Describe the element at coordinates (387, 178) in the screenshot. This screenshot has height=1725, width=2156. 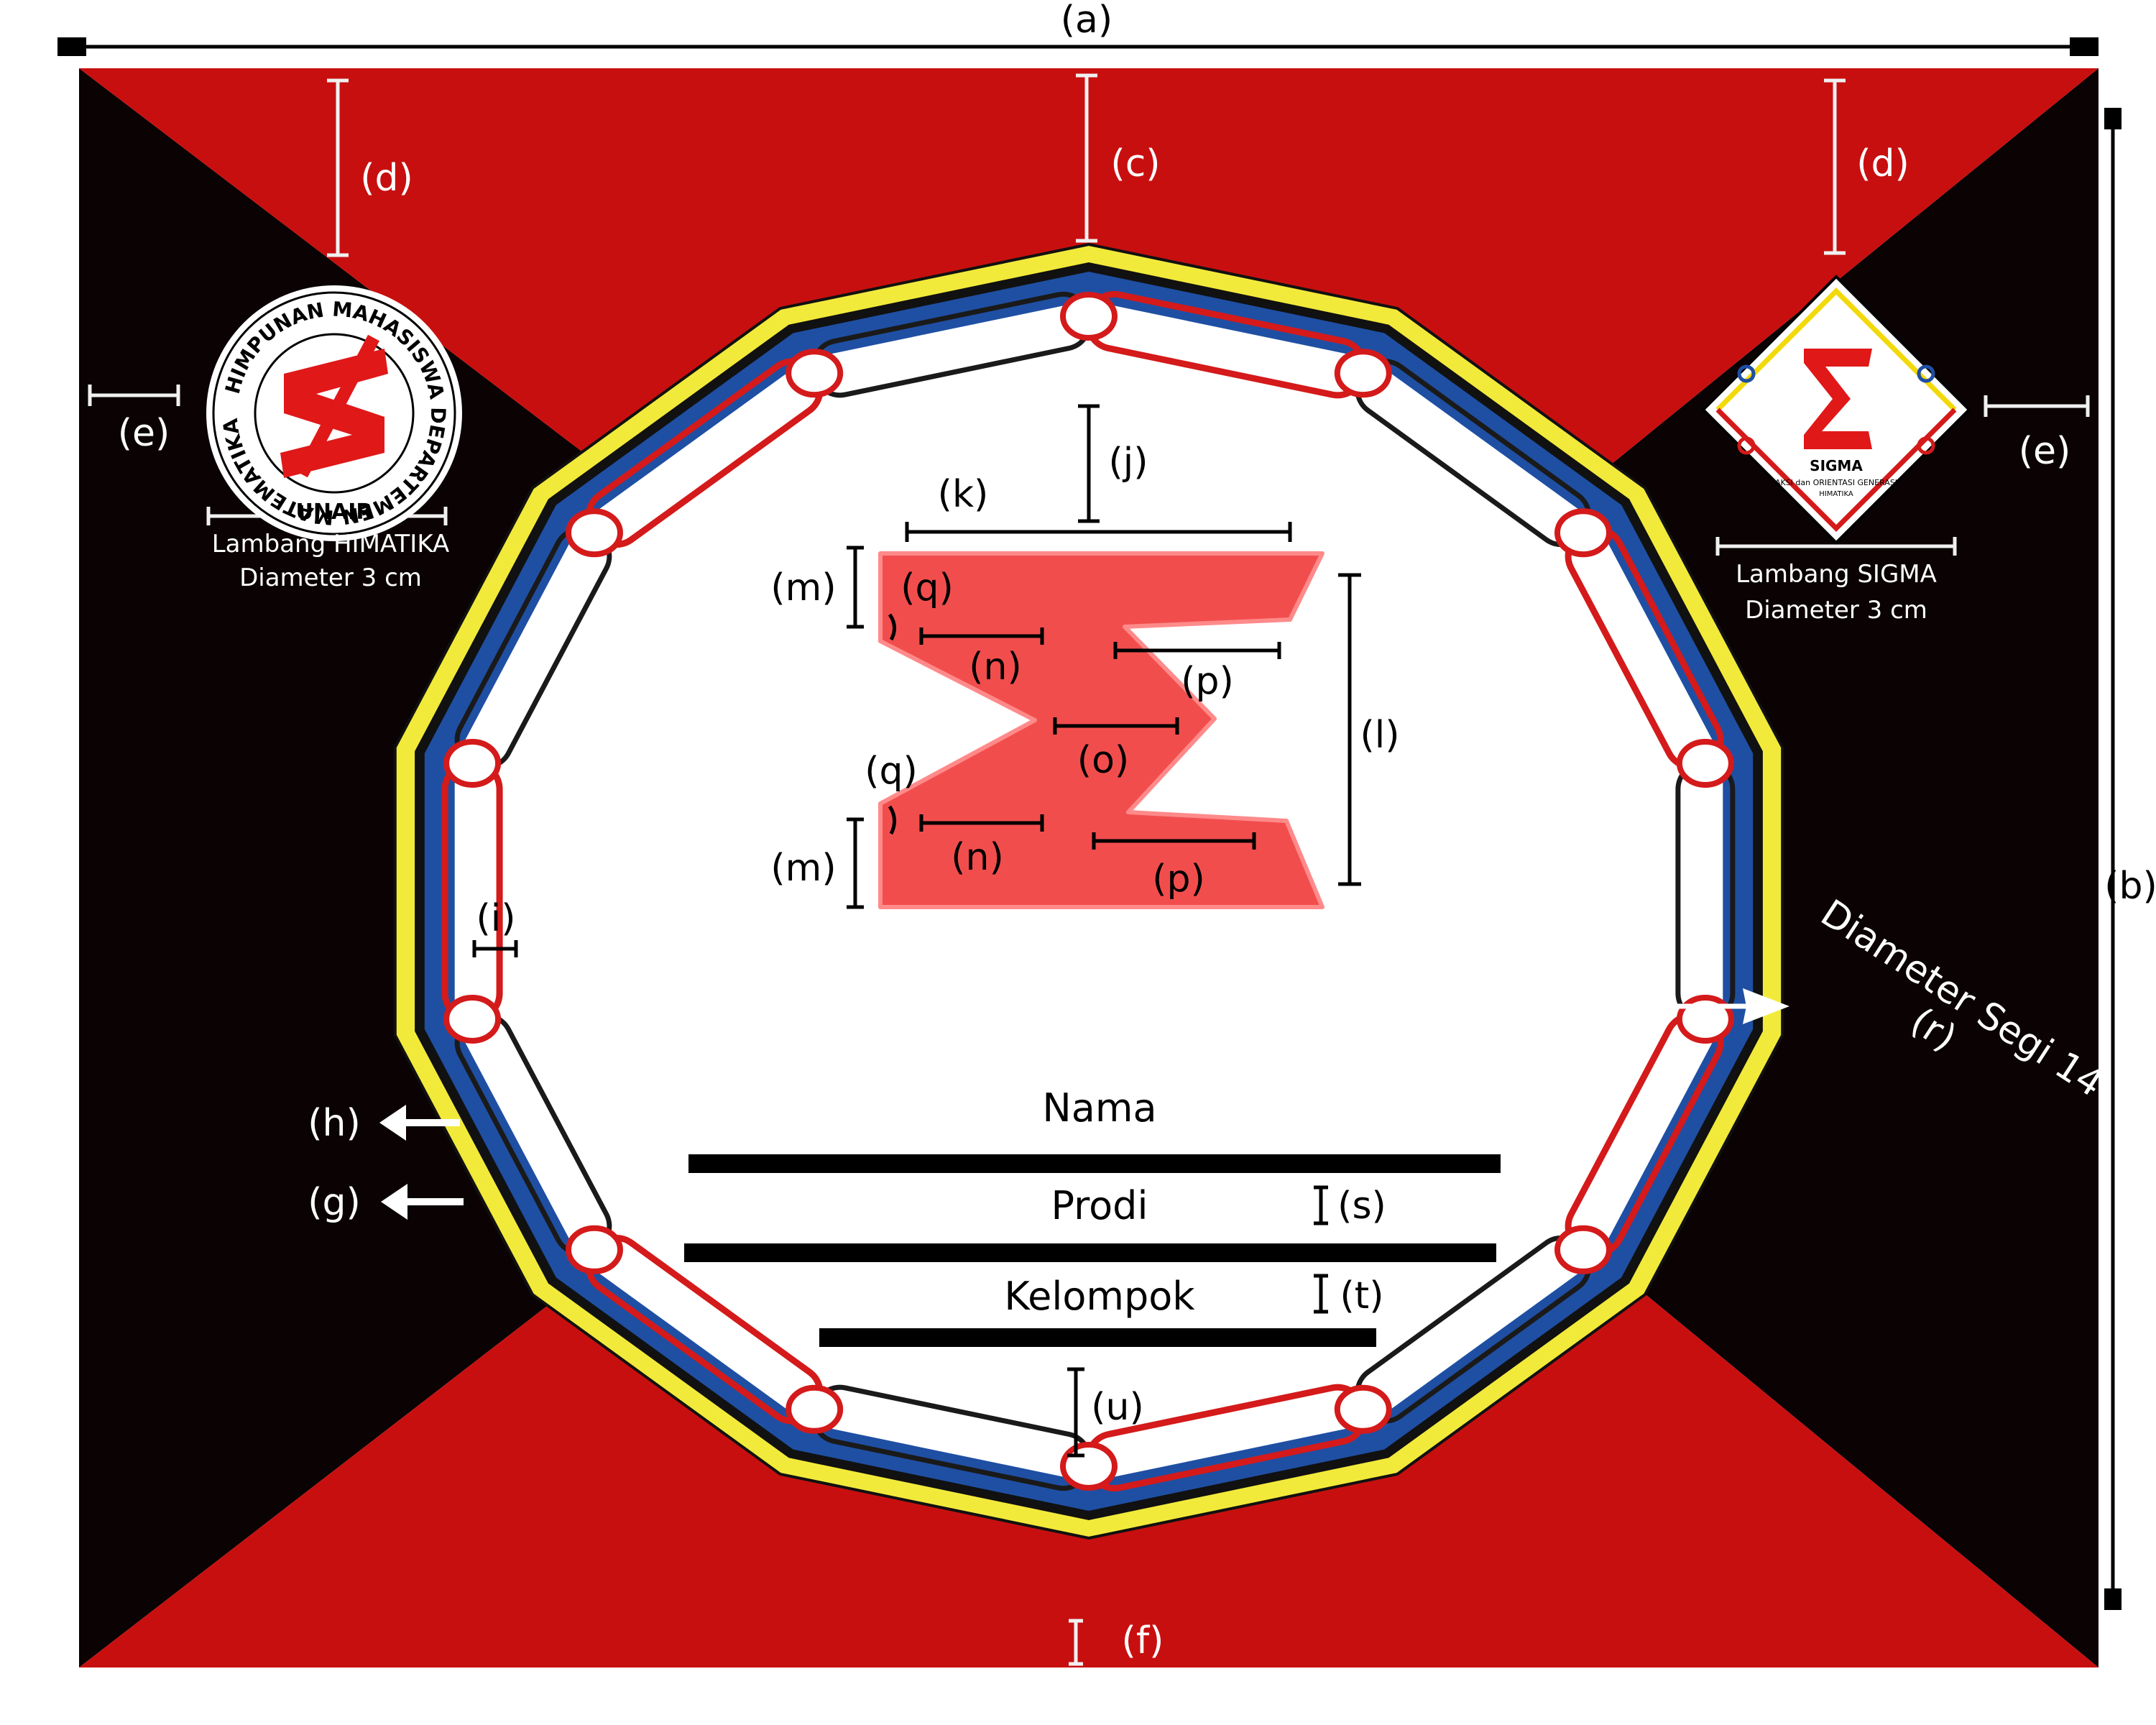
I see `dim-label-d-left: (d)` at that location.